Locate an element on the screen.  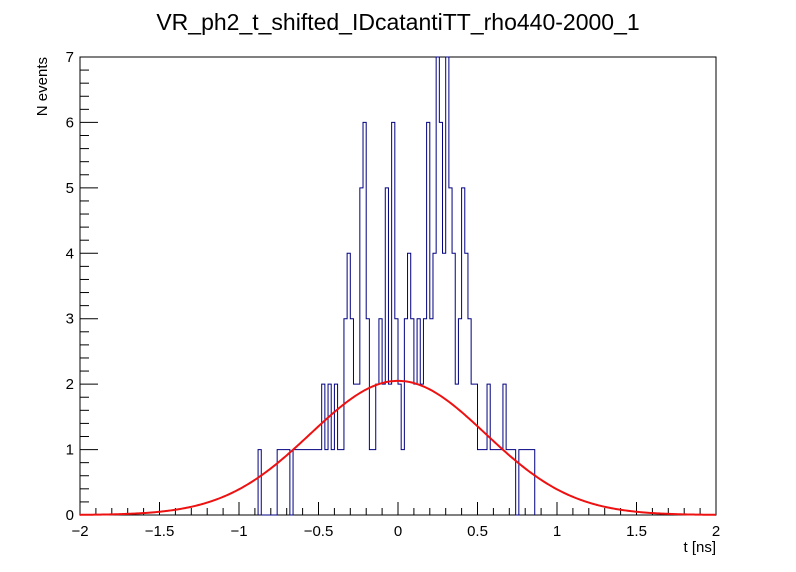
y-axis-ticks: 0 1 2 3 4 5 6 7 is located at coordinates (82, 286).